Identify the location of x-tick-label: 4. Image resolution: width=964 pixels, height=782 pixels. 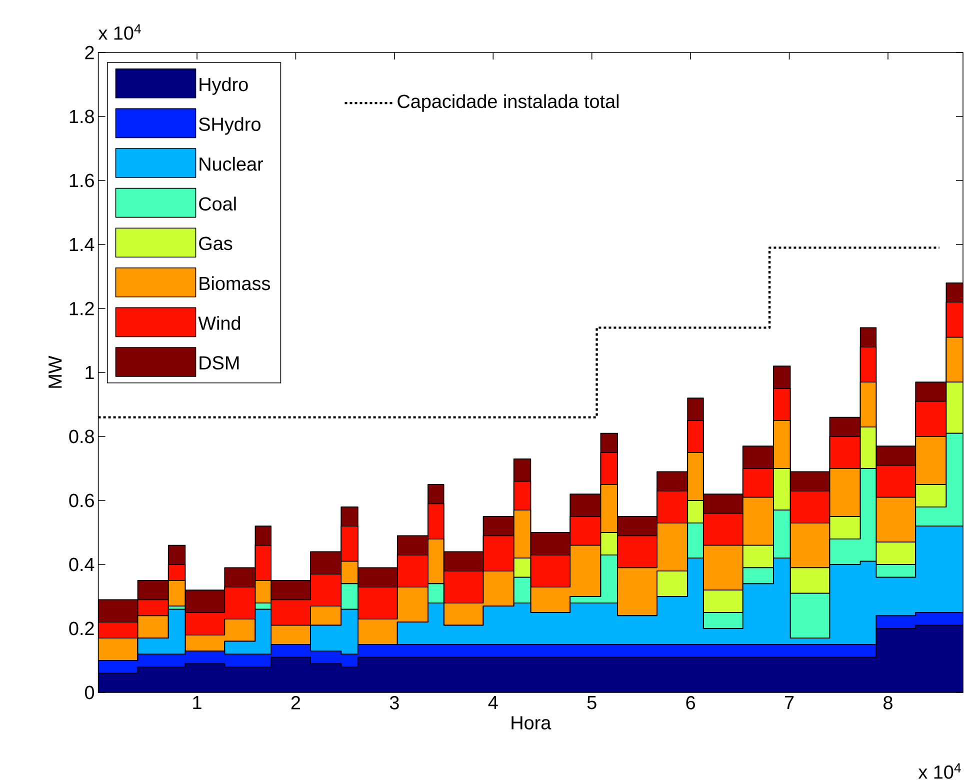
(493, 703).